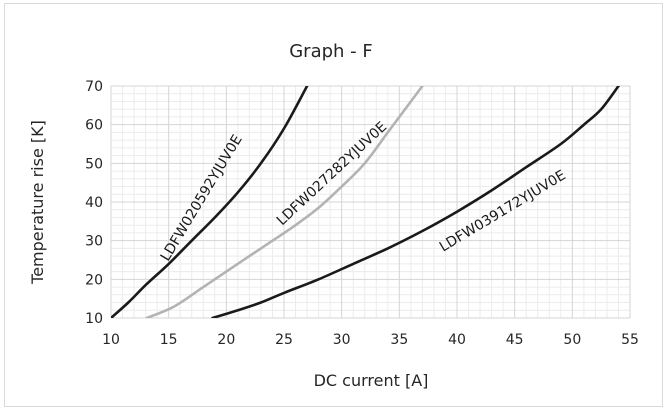 The height and width of the screenshot is (410, 667). Describe the element at coordinates (399, 340) in the screenshot. I see `x-tick-label: 35` at that location.